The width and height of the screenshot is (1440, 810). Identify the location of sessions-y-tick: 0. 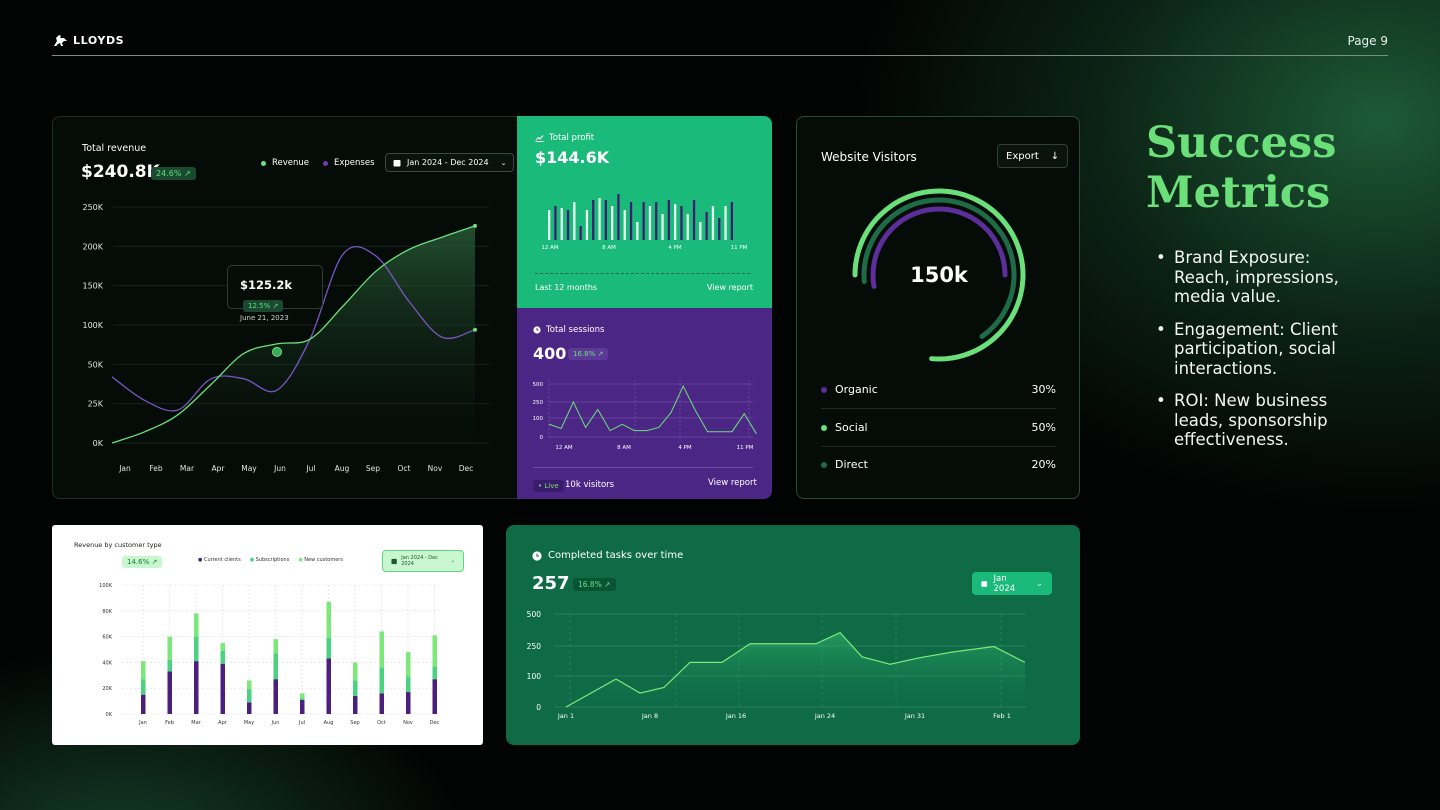
(542, 438).